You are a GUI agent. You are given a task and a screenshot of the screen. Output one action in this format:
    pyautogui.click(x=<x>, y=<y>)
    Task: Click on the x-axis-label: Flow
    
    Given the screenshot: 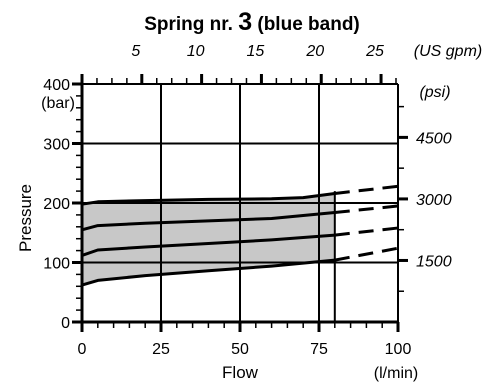 What is the action you would take?
    pyautogui.click(x=240, y=372)
    